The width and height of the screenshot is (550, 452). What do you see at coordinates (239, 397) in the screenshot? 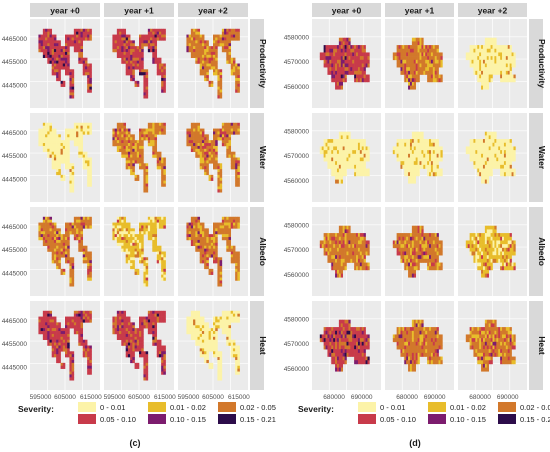
I see `x-tick-label: 615000` at bounding box center [239, 397].